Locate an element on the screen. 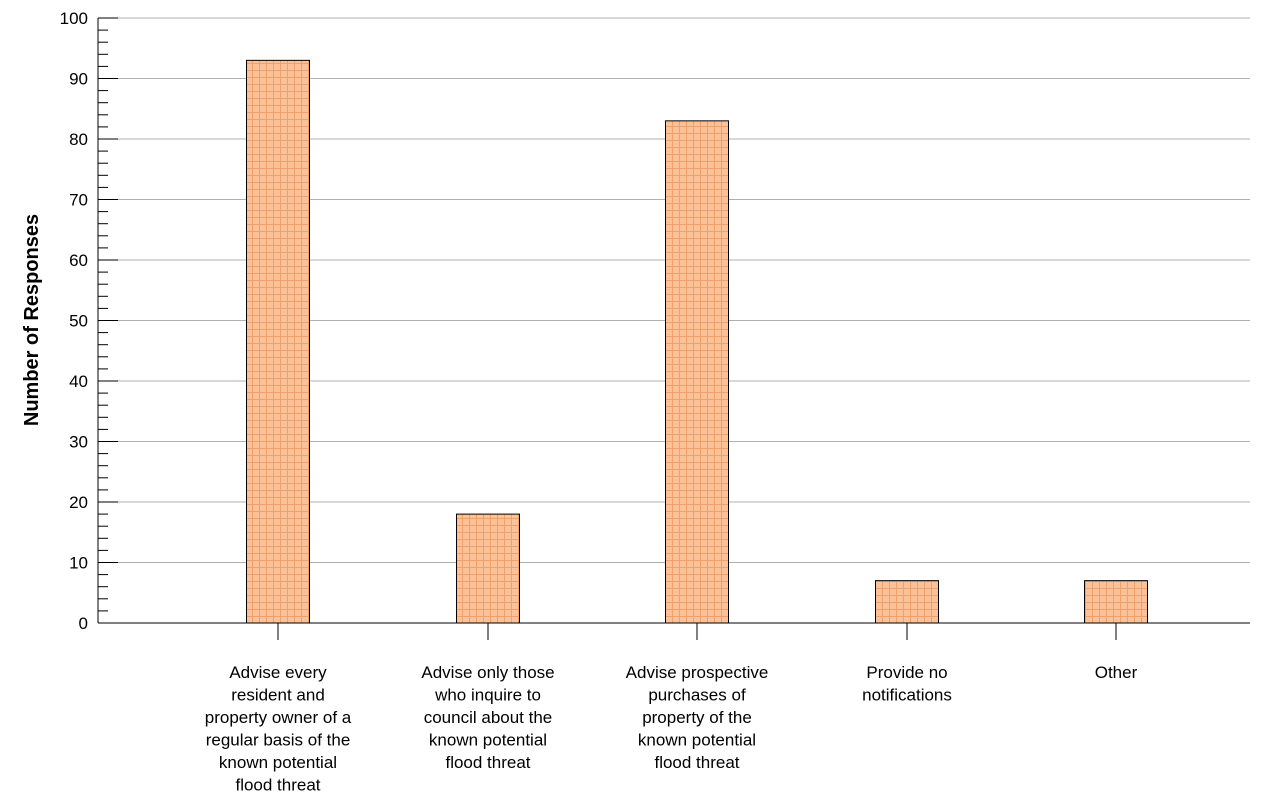 The width and height of the screenshot is (1276, 805). x-category-label-line: notifications is located at coordinates (907, 695).